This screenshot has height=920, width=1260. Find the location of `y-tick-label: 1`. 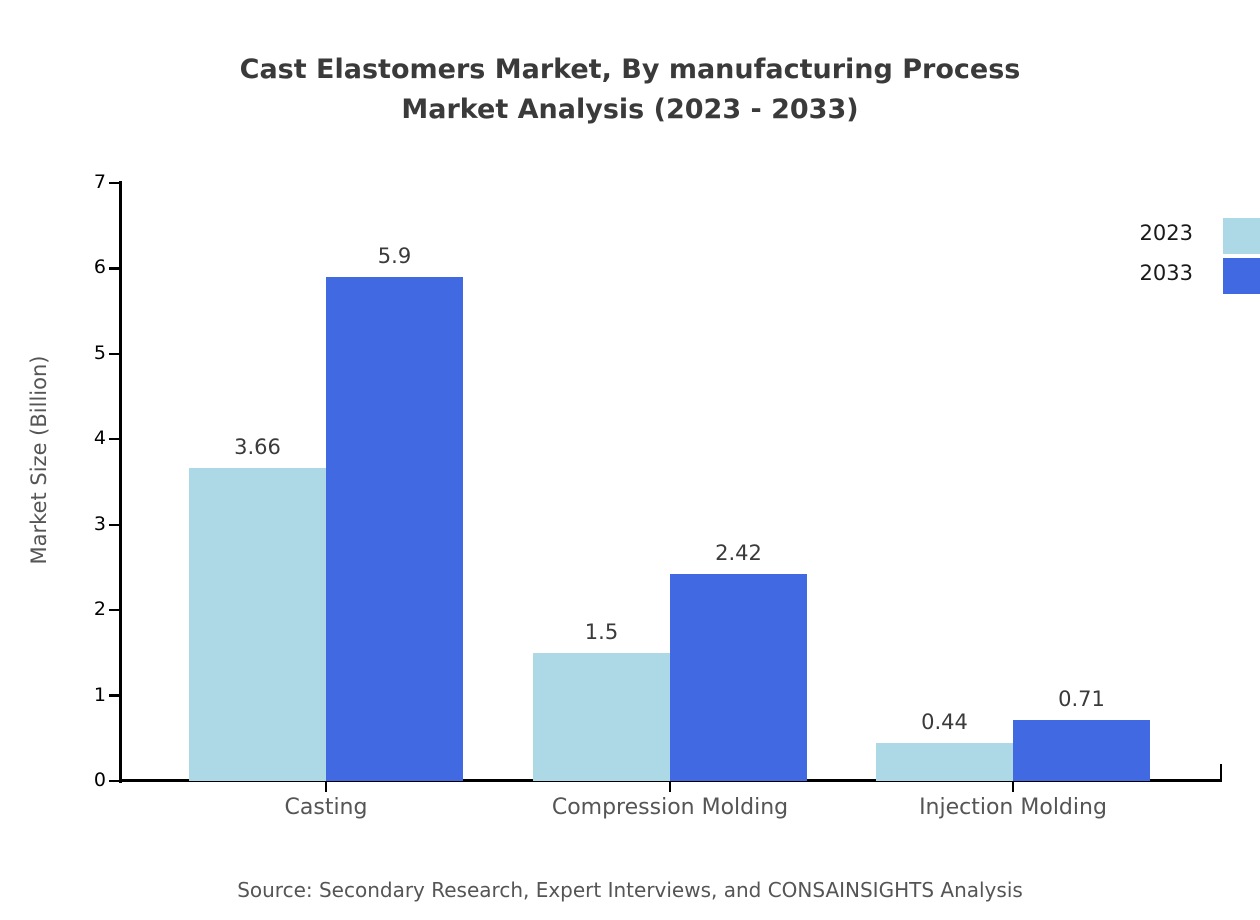

y-tick-label: 1 is located at coordinates (99, 694).